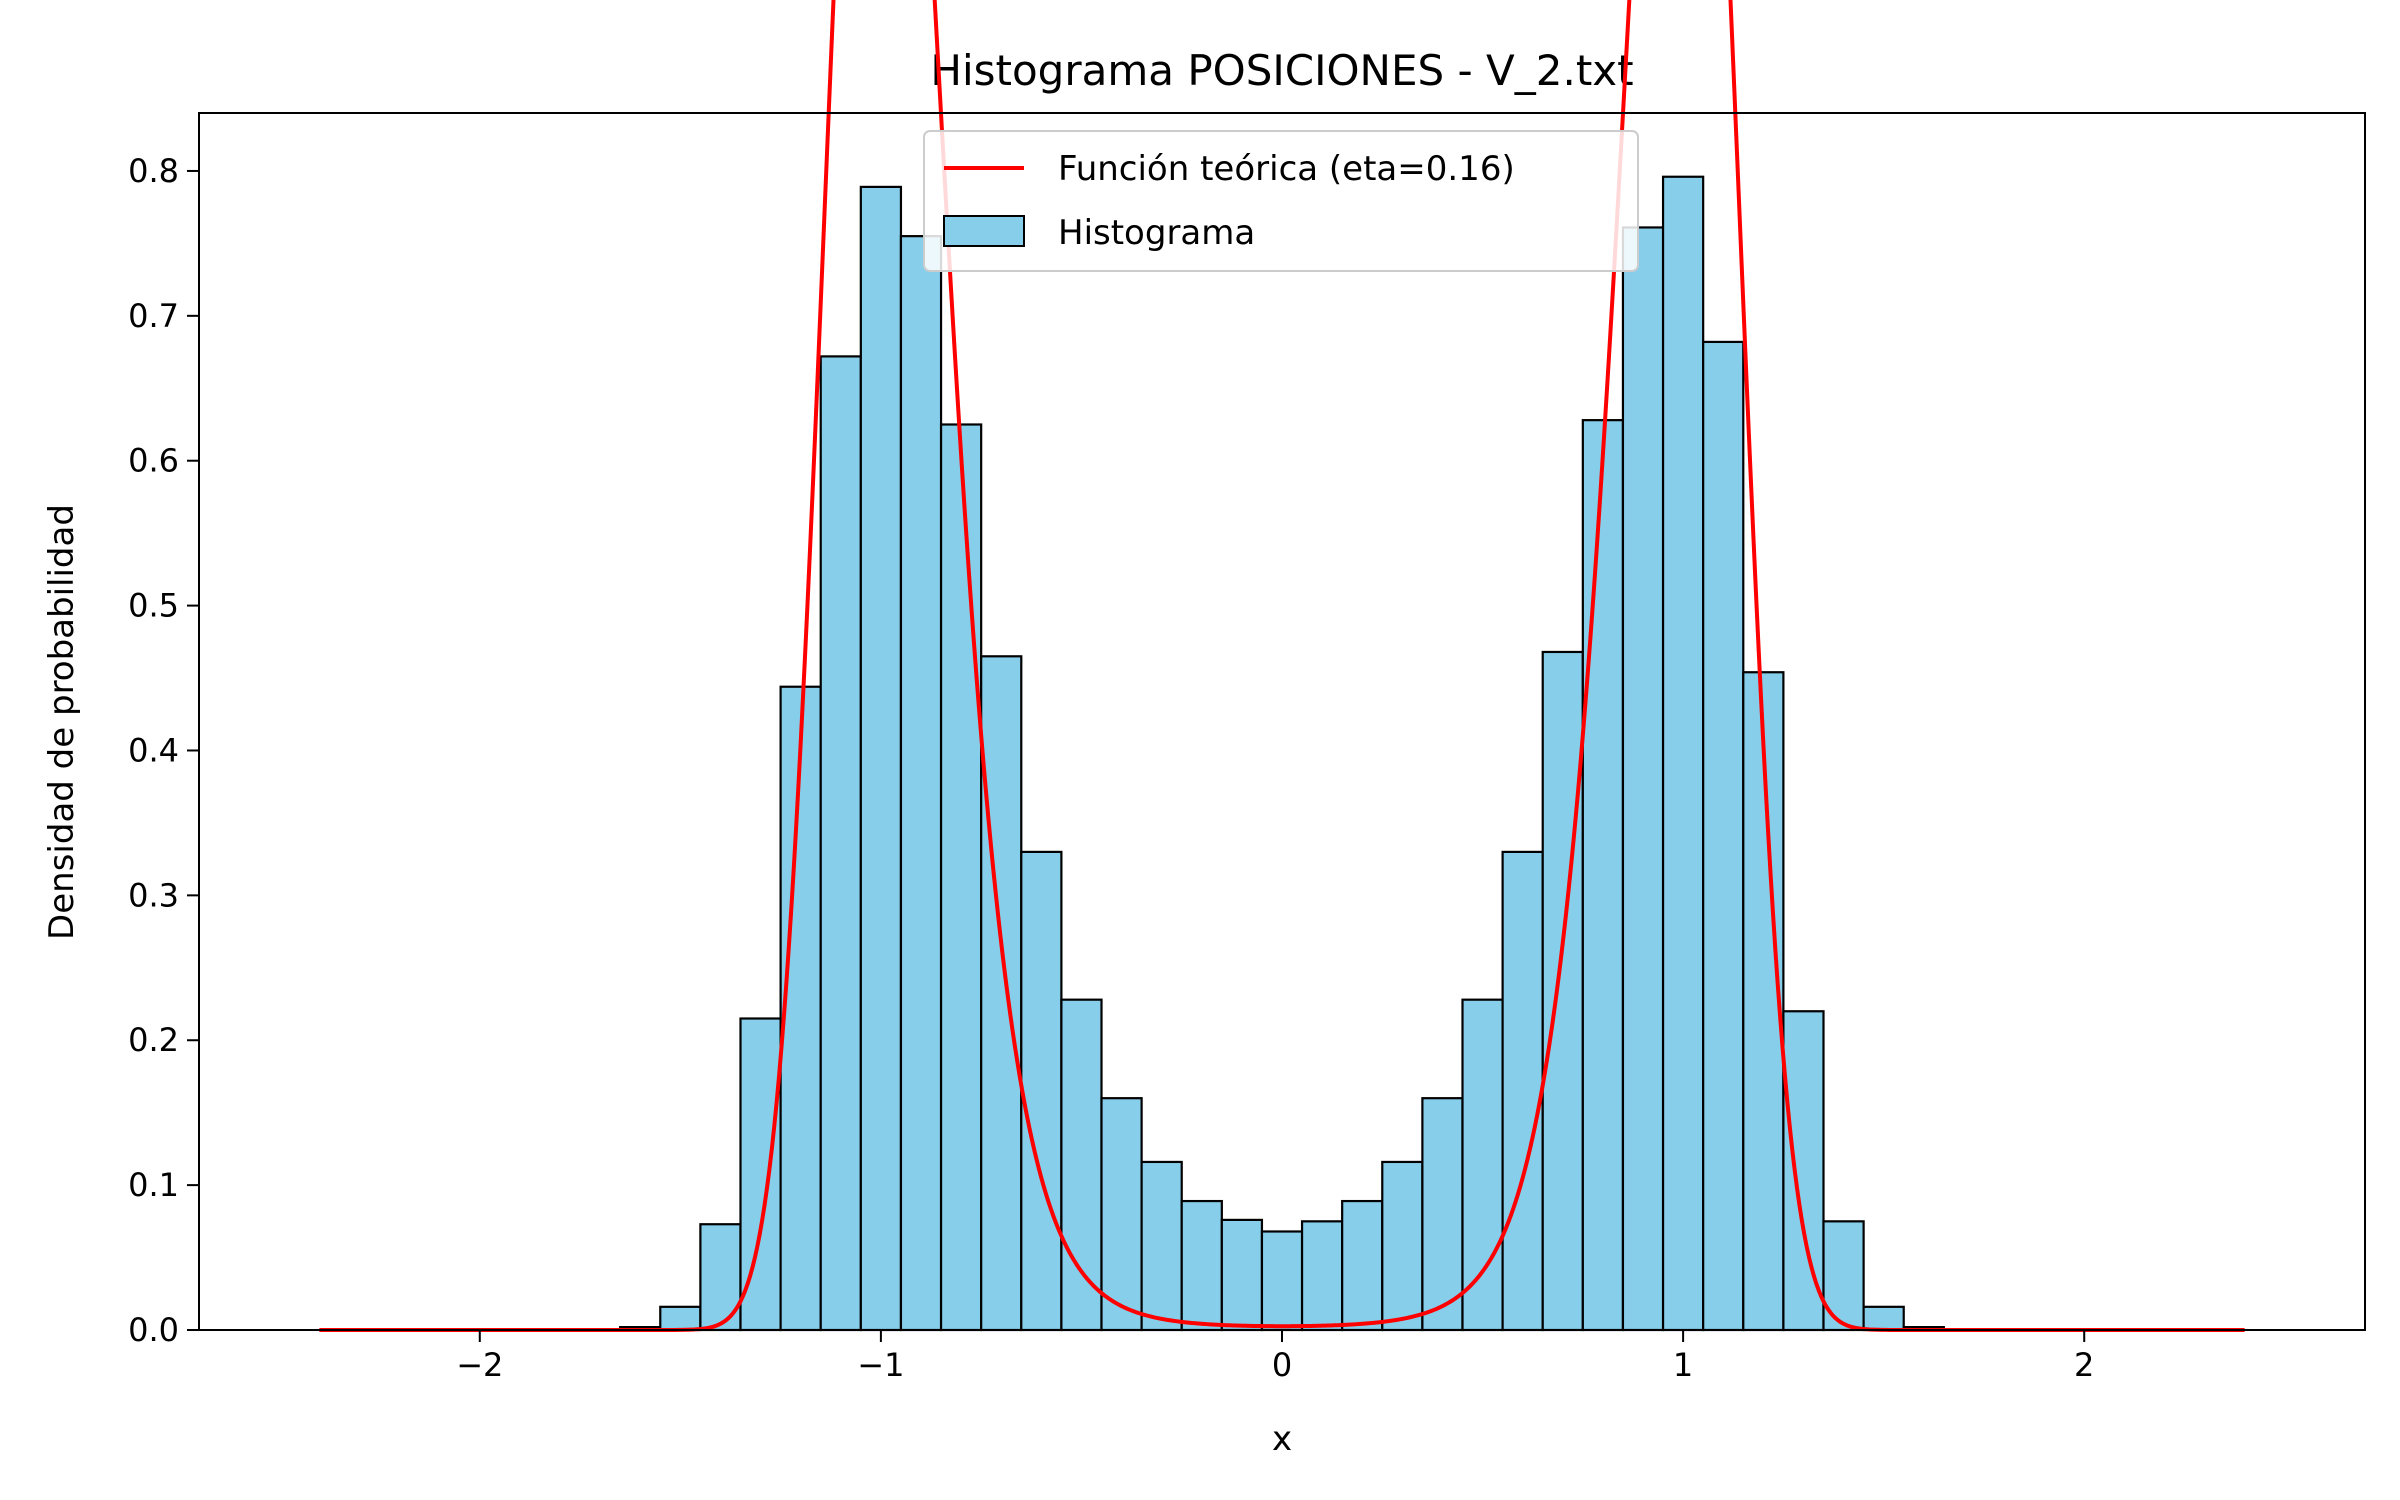  What do you see at coordinates (2084, 1365) in the screenshot?
I see `x-tick-label: 2` at bounding box center [2084, 1365].